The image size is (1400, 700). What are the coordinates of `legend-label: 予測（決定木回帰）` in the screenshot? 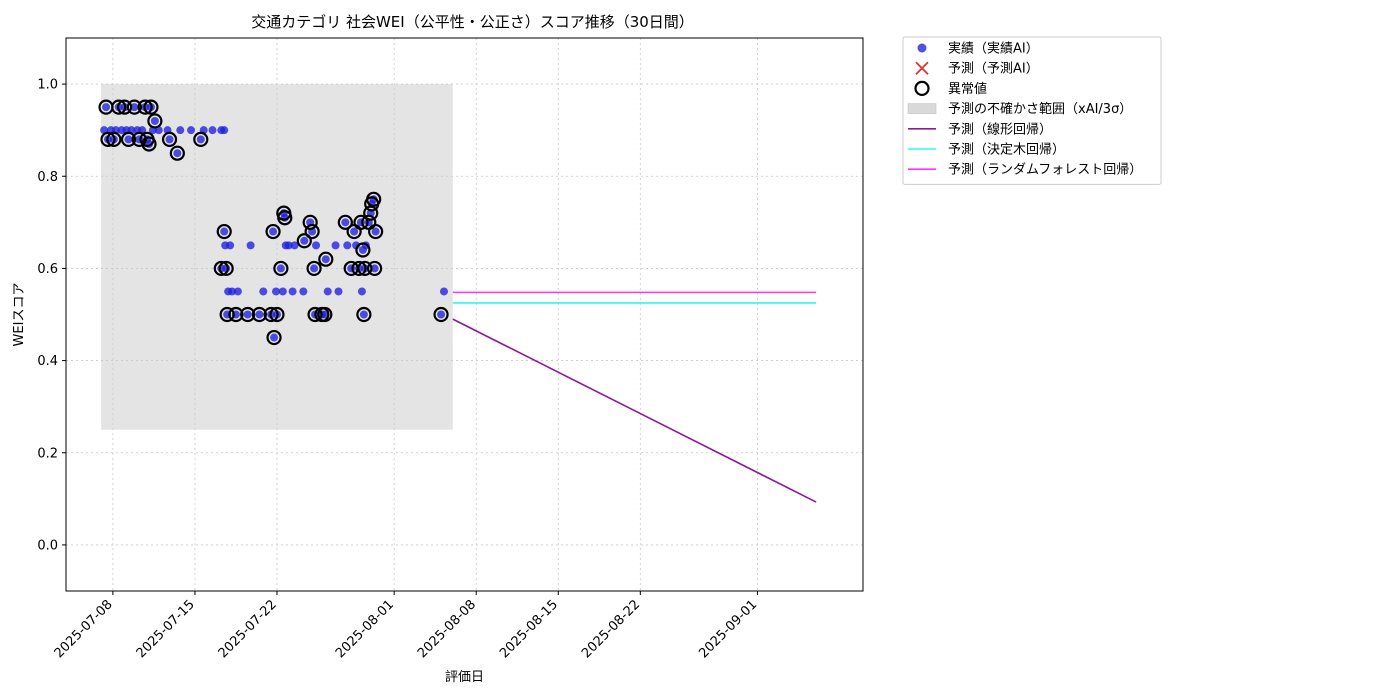 It's located at (1006, 150).